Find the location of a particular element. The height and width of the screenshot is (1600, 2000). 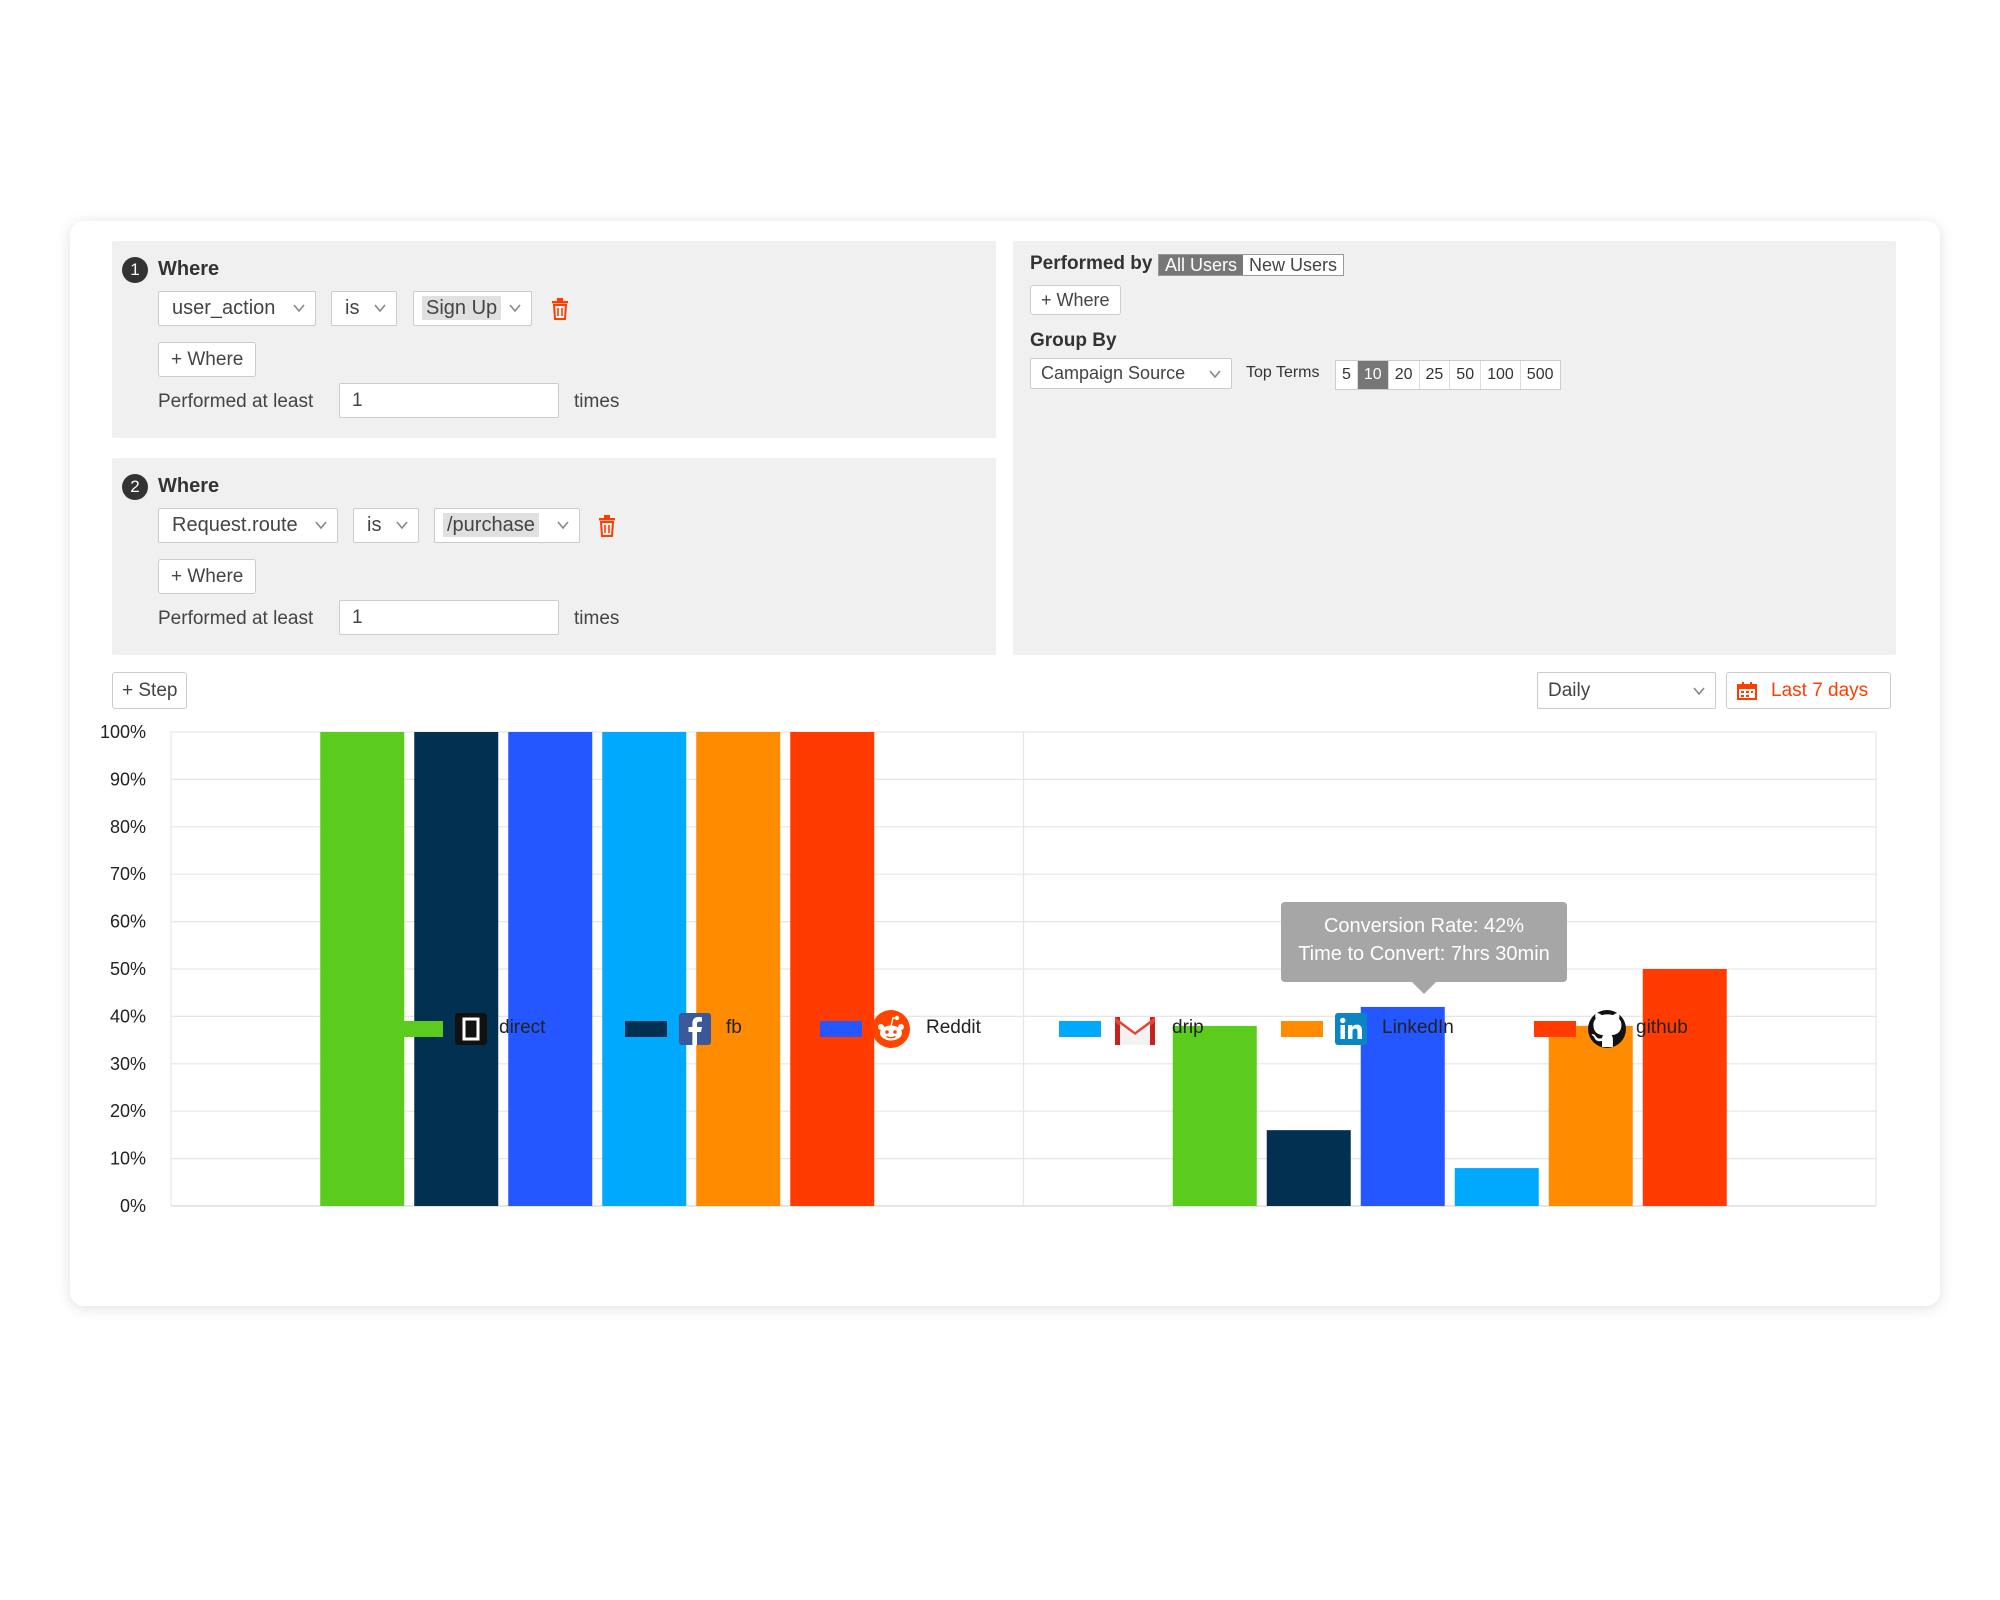

field-select: Request.route is located at coordinates (248, 525).